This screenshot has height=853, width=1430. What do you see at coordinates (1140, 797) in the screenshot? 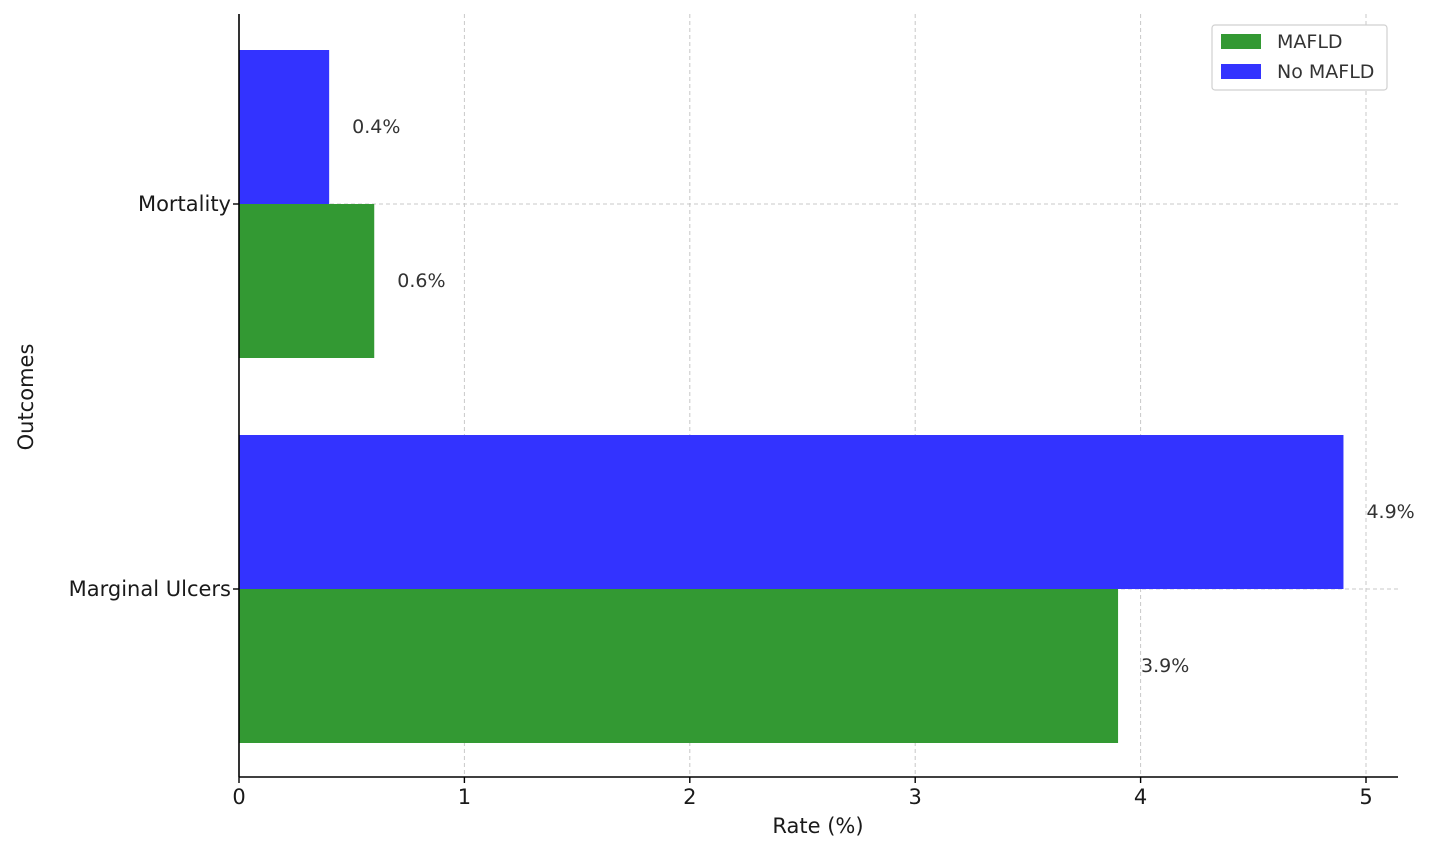
I see `x-tick-label: 4` at bounding box center [1140, 797].